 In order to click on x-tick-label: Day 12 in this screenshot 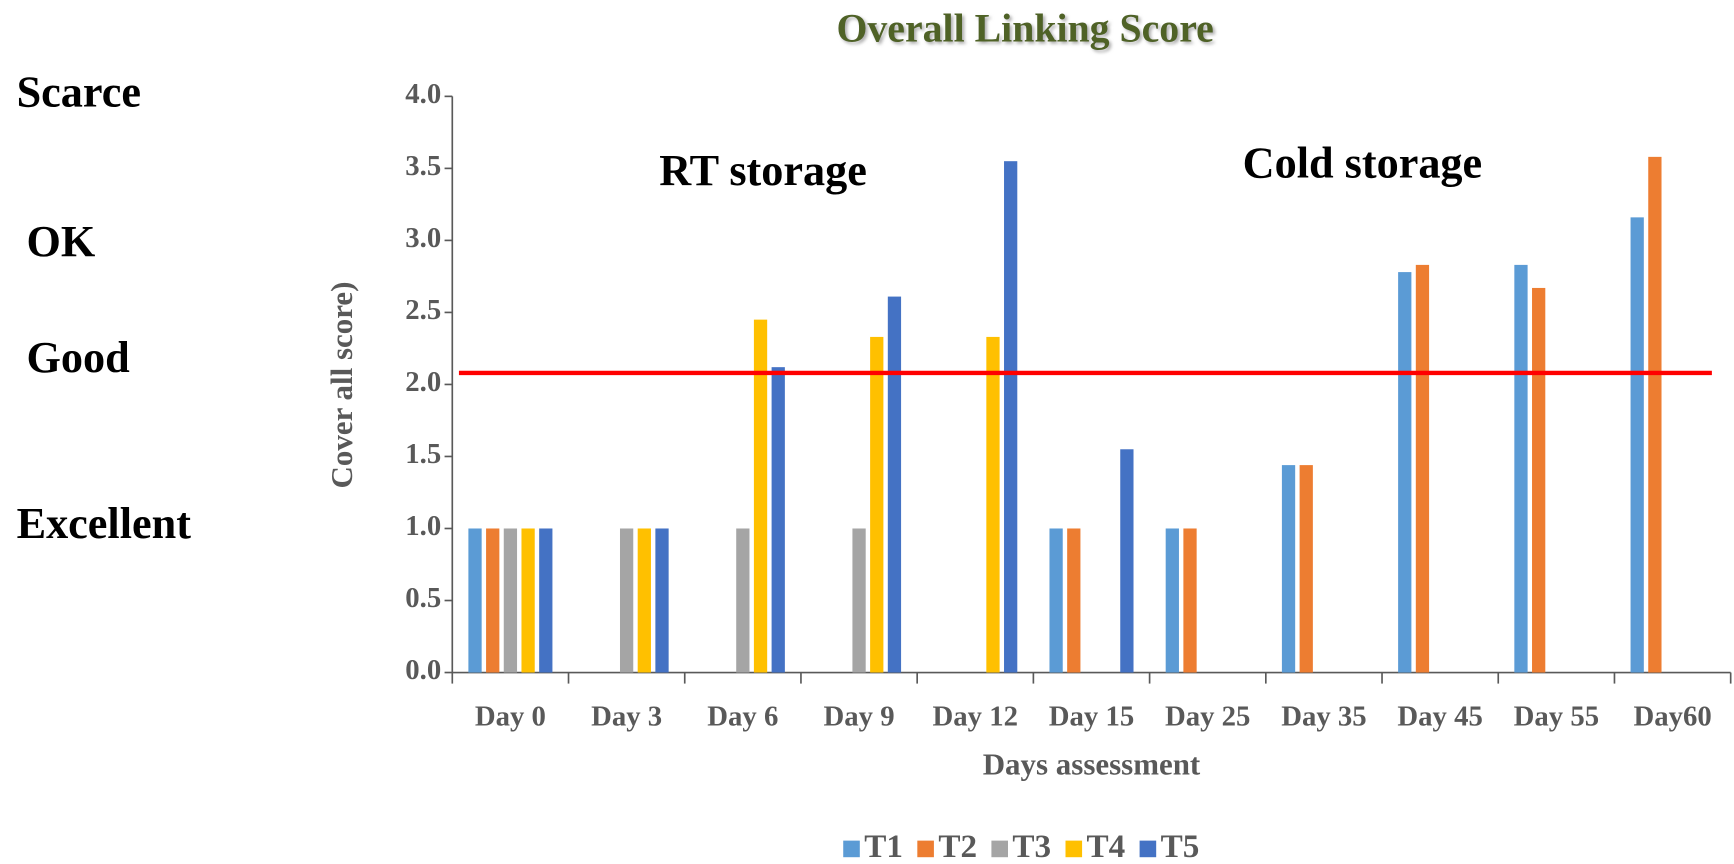, I will do `click(975, 717)`.